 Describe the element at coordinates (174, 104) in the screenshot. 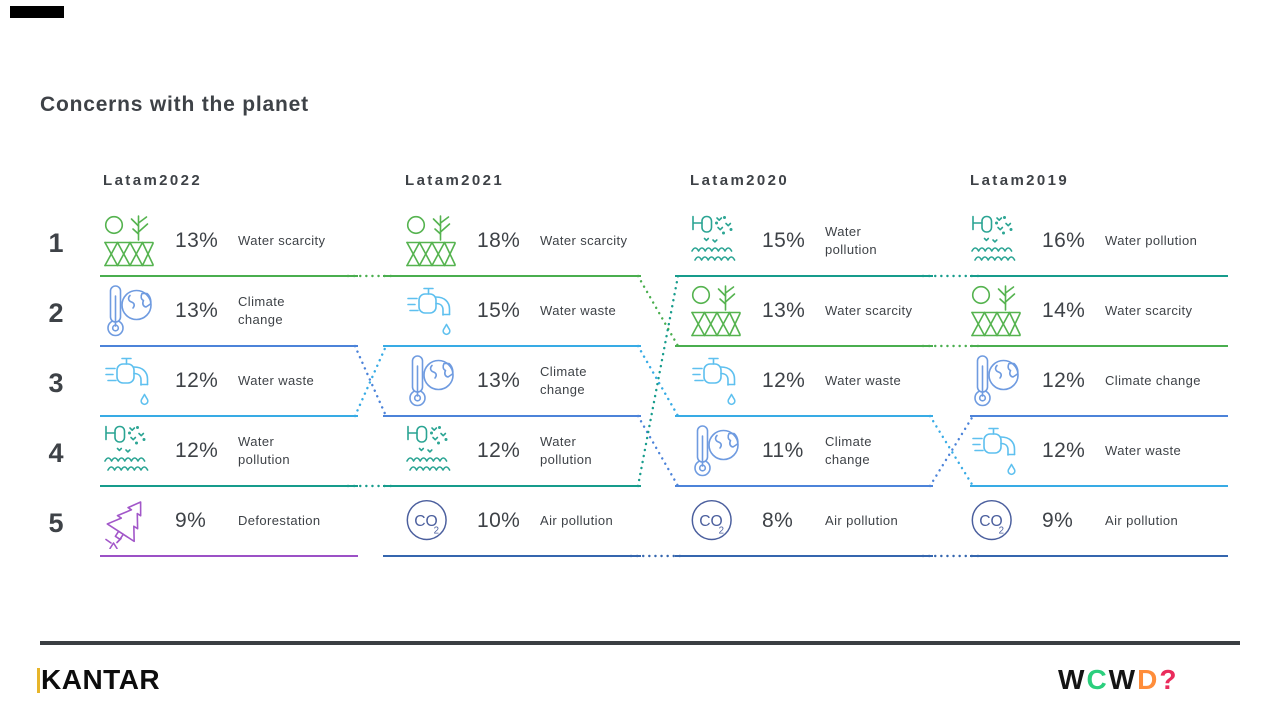

I see `page-title: Concerns with the planet` at that location.